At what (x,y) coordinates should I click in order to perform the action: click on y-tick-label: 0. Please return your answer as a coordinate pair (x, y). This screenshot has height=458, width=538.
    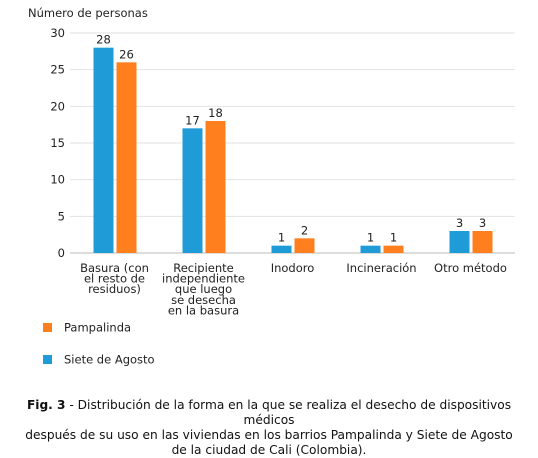
    Looking at the image, I should click on (61, 253).